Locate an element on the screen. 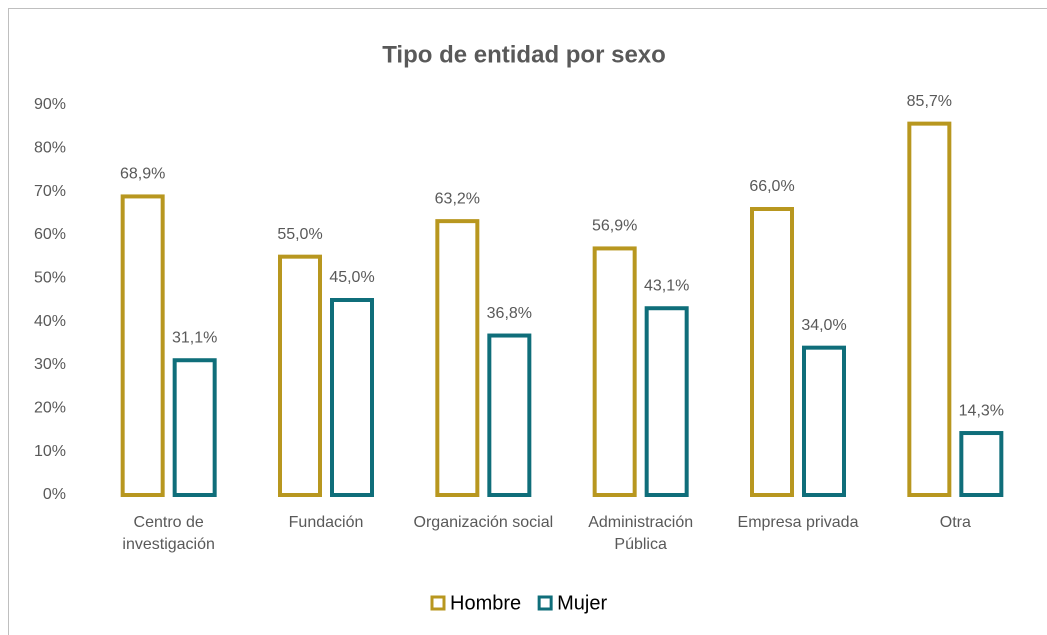 Image resolution: width=1047 pixels, height=635 pixels. data-label: 14,3% is located at coordinates (981, 410).